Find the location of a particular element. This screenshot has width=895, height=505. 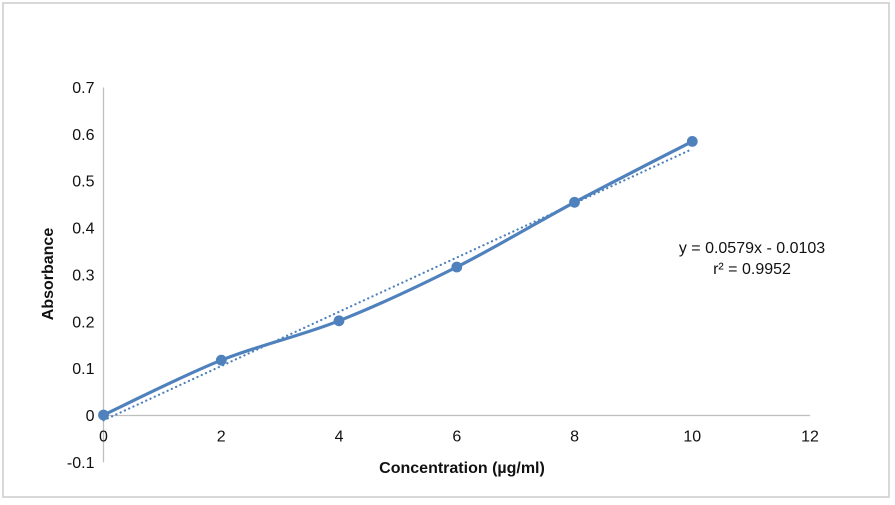

y-tick-label: 0.2 is located at coordinates (83, 322).